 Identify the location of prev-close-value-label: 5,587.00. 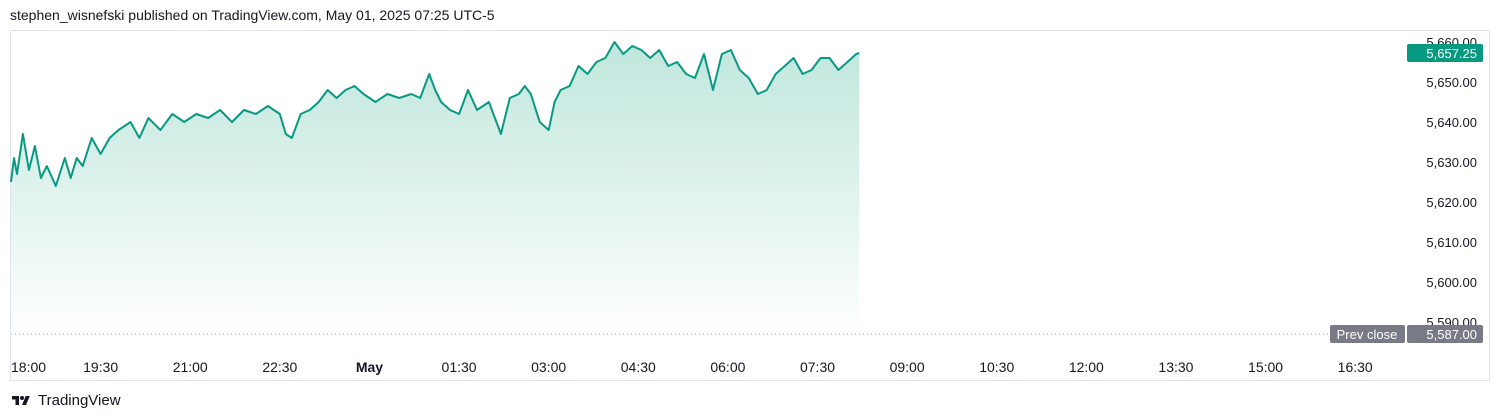
(1451, 334).